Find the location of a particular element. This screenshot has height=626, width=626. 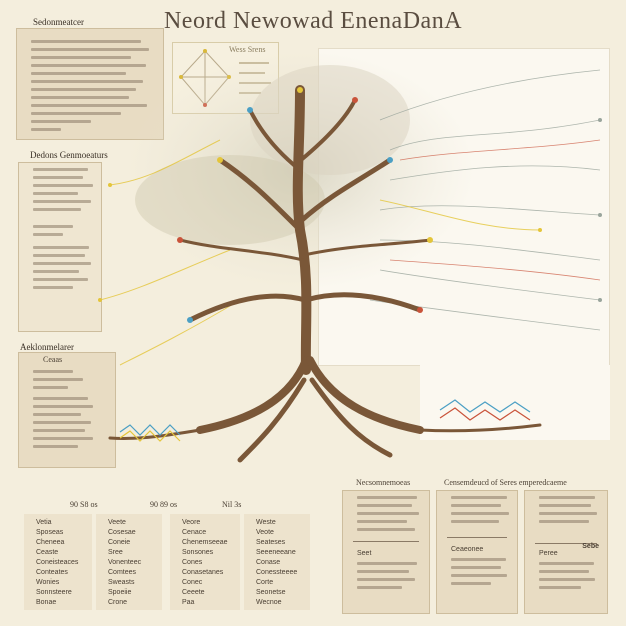

list-item: Coneisteaces is located at coordinates (57, 562).